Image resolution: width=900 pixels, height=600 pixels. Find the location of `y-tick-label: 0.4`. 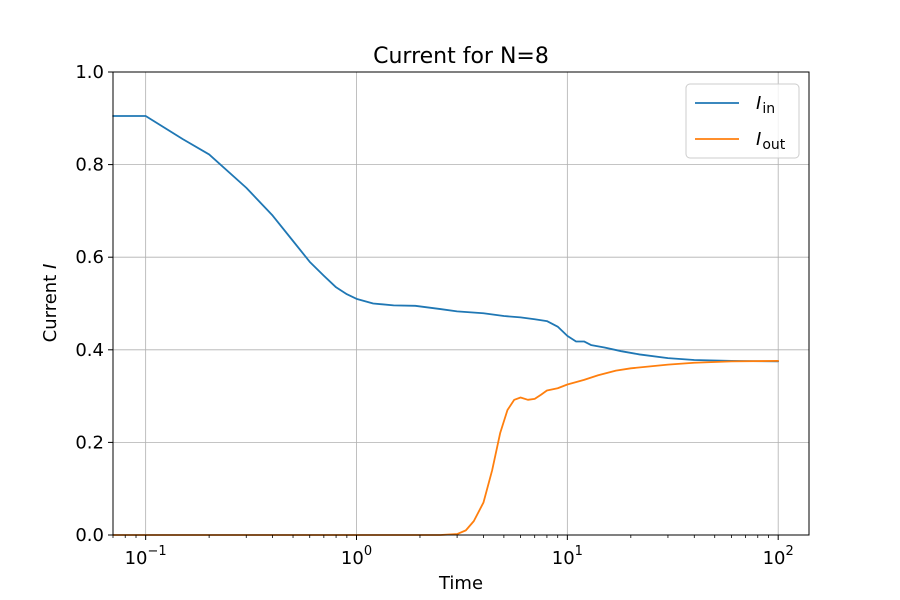

y-tick-label: 0.4 is located at coordinates (89, 350).